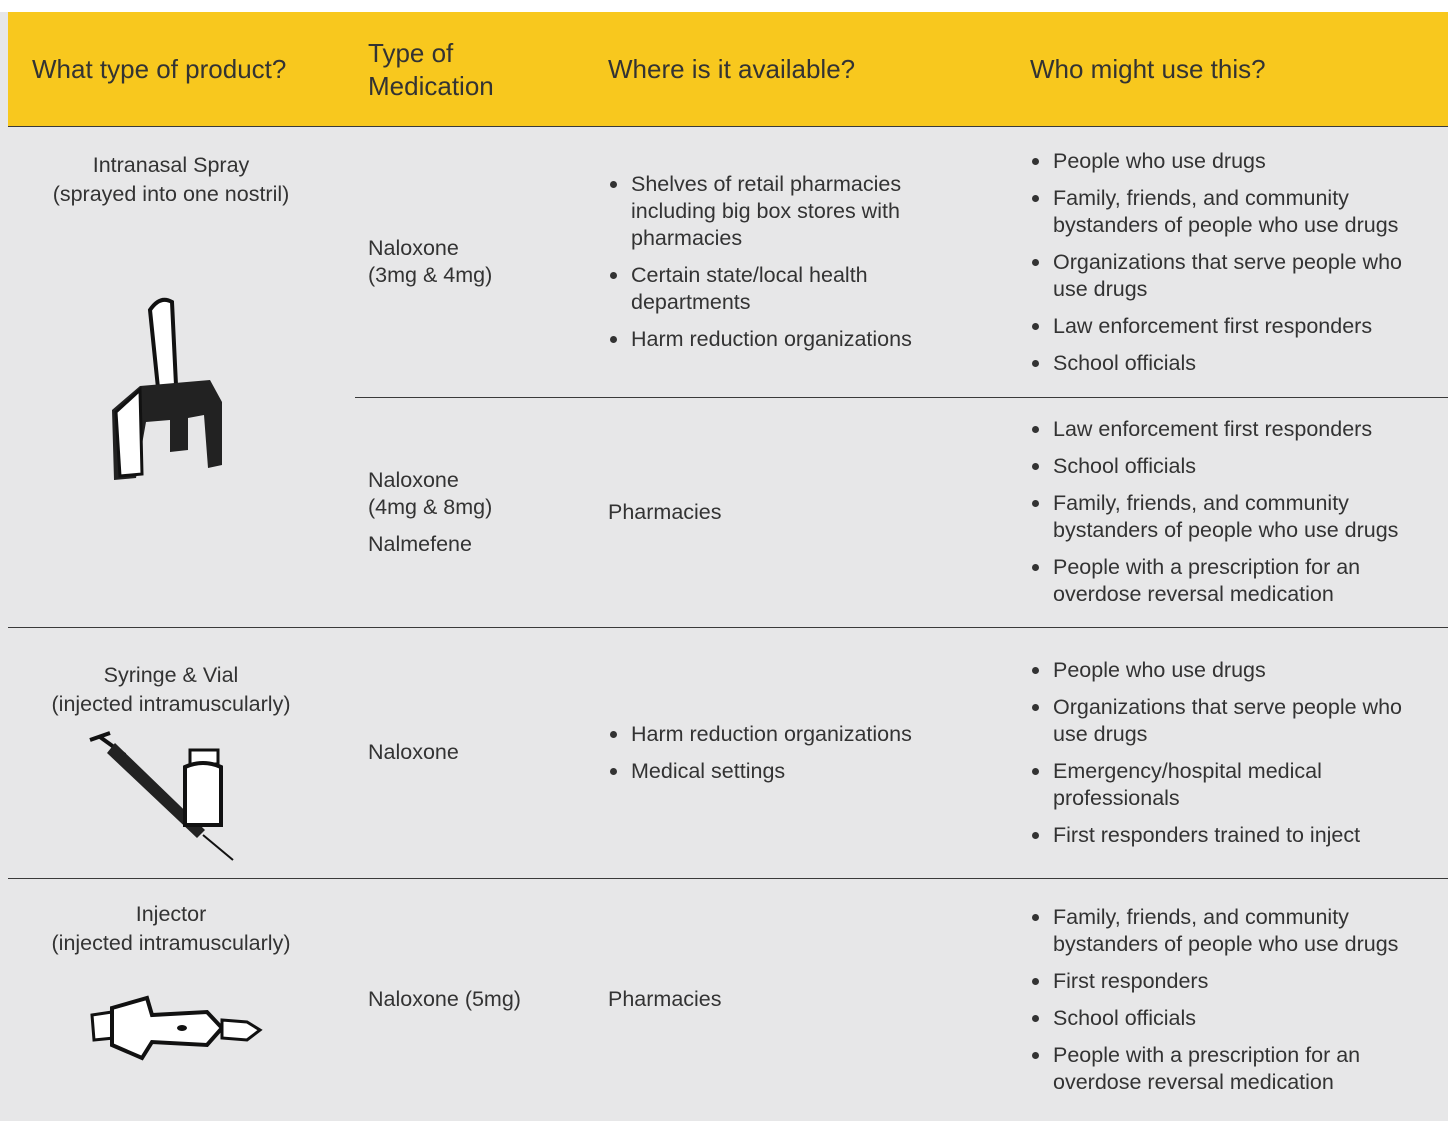 The width and height of the screenshot is (1448, 1121). I want to click on medication: Nalmefene, so click(478, 544).